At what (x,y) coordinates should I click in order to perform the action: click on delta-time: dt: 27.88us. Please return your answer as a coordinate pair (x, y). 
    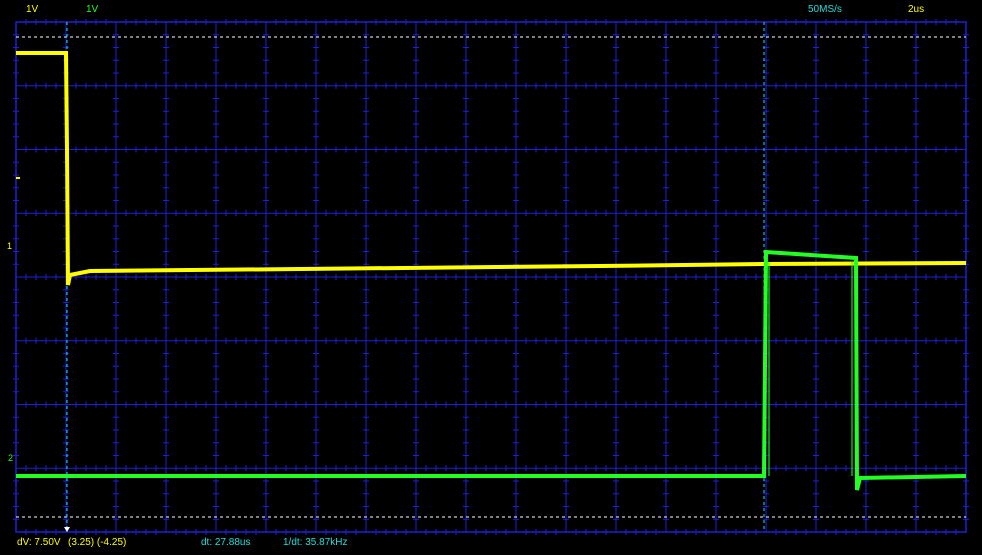
    Looking at the image, I should click on (226, 542).